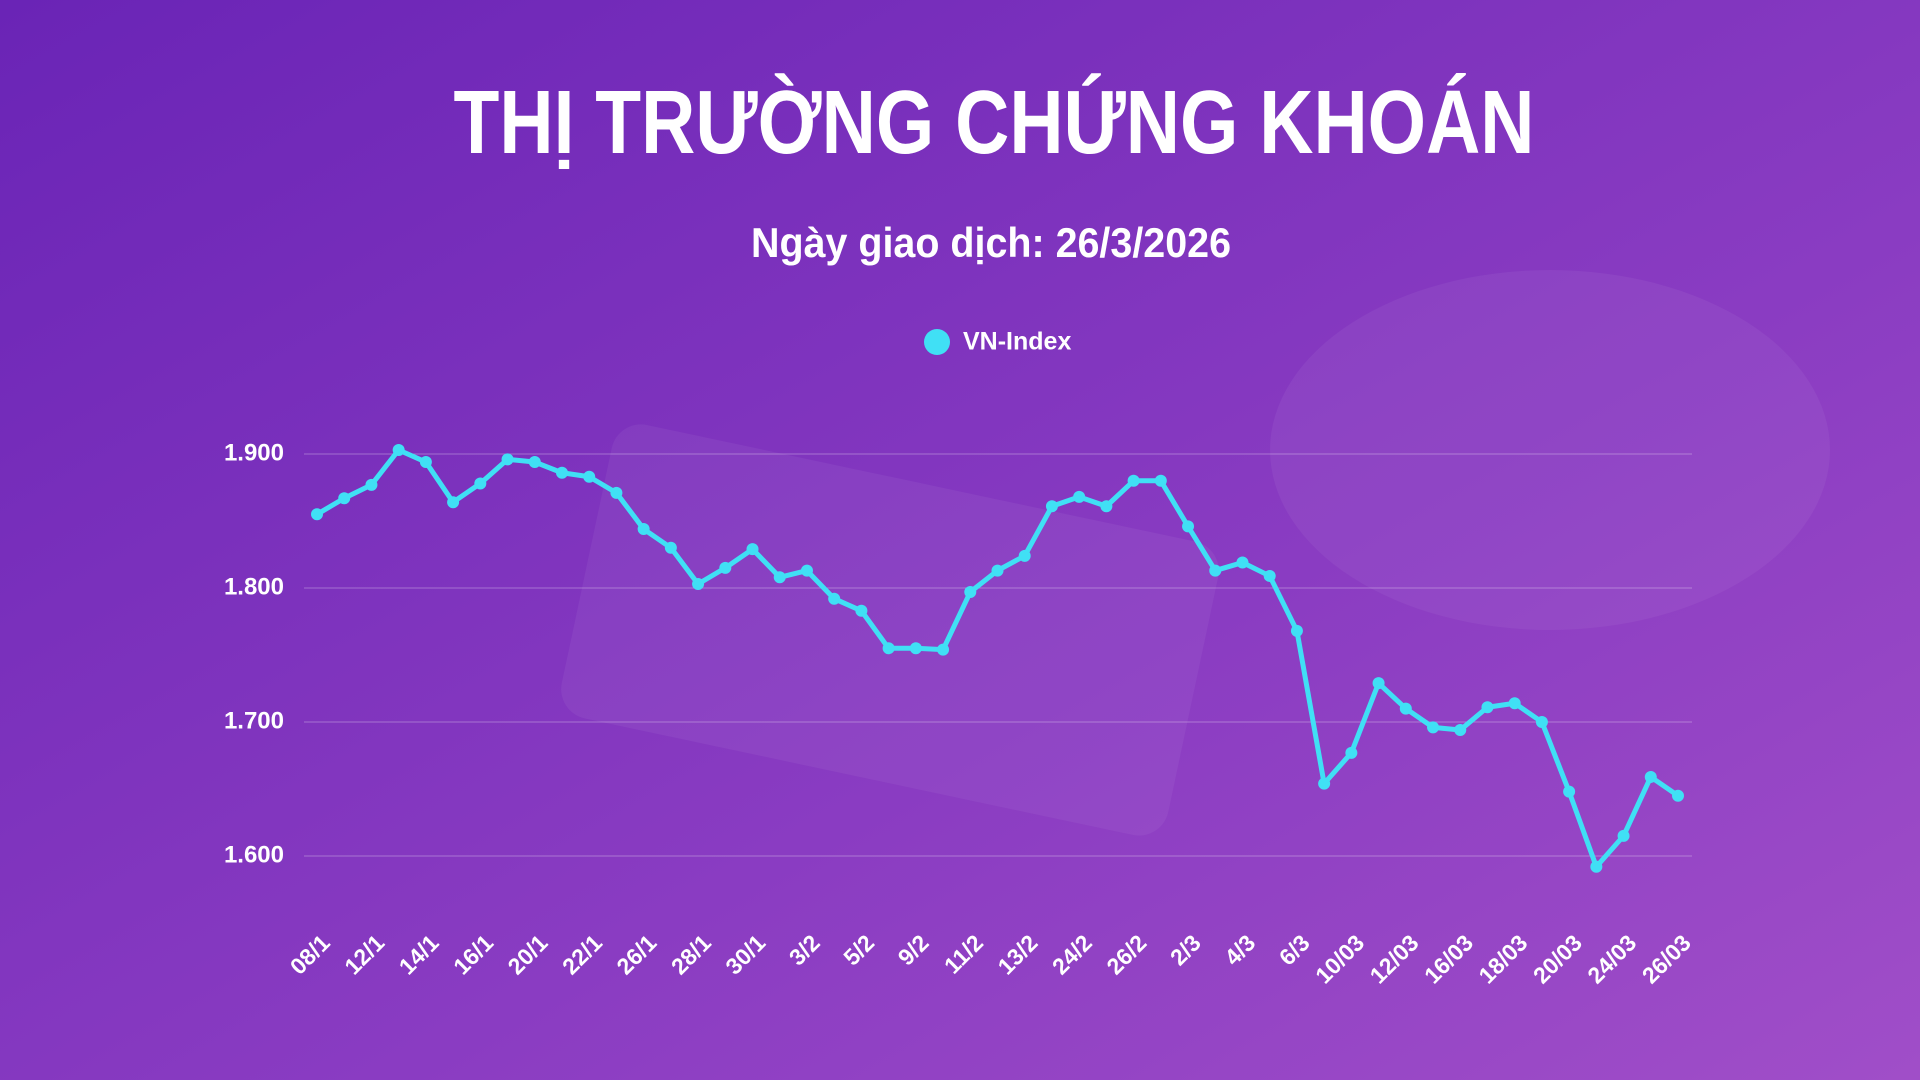 The width and height of the screenshot is (1920, 1085). I want to click on chart-title: THỊ TRƯỜNG CHỨNG KHOÁN, so click(994, 122).